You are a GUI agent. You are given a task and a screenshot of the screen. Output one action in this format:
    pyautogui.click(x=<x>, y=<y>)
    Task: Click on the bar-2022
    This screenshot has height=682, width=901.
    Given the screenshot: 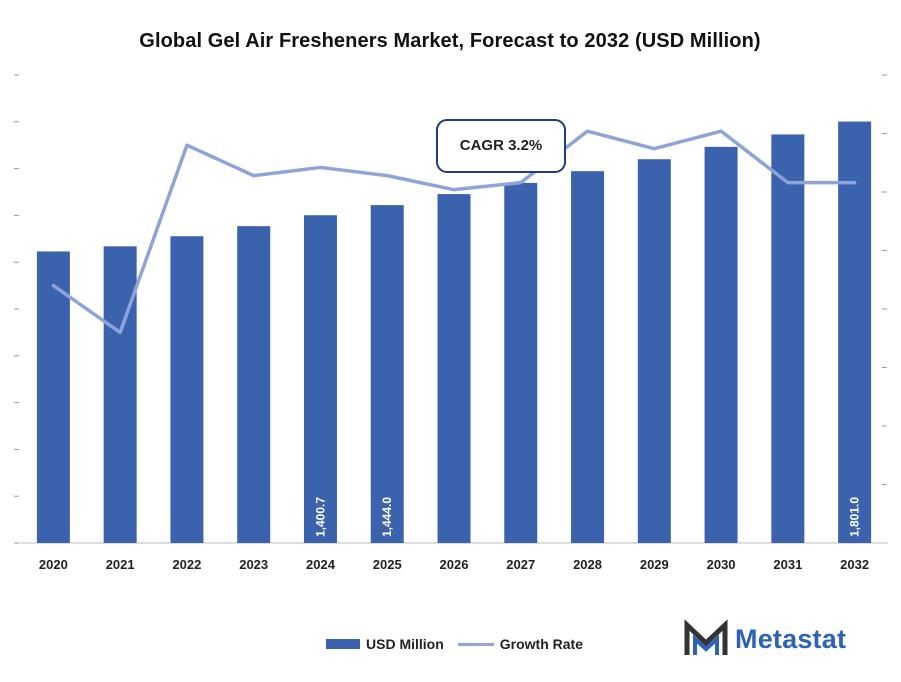 What is the action you would take?
    pyautogui.click(x=187, y=389)
    